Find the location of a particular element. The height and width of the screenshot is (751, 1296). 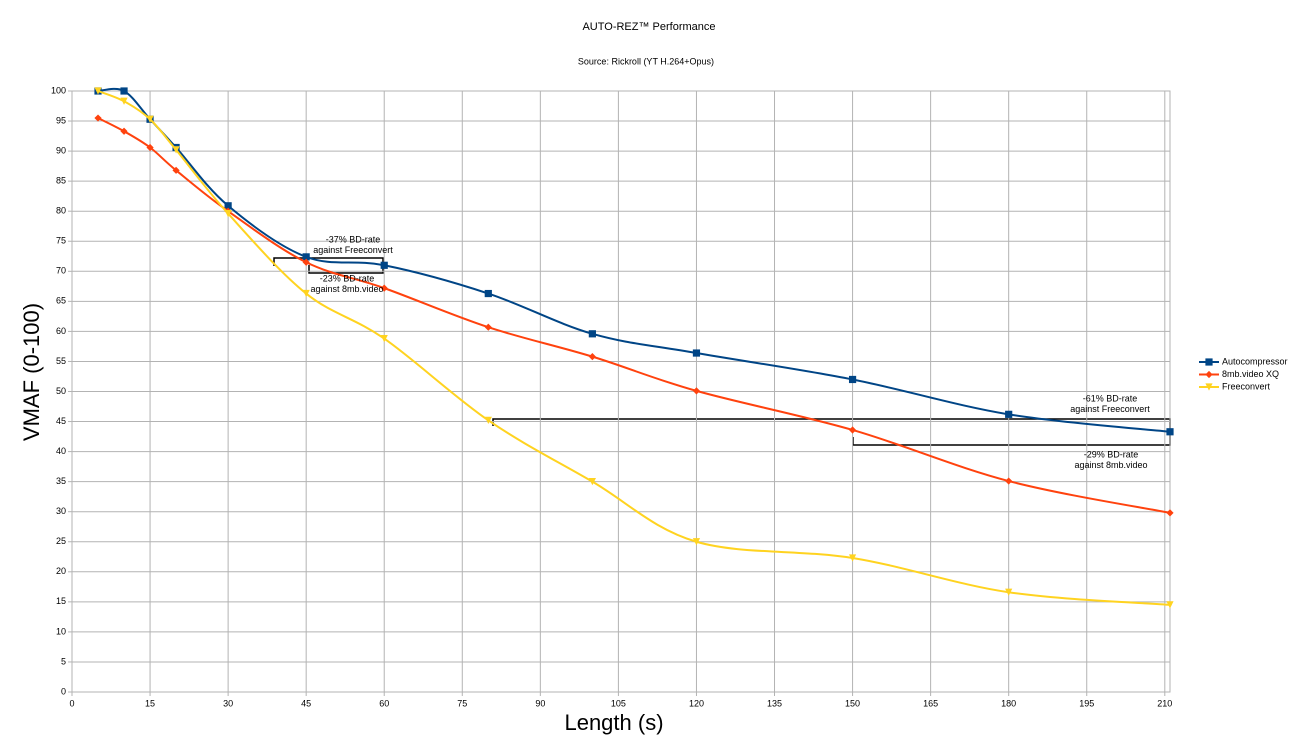

x-tick-label: 90 is located at coordinates (540, 703).